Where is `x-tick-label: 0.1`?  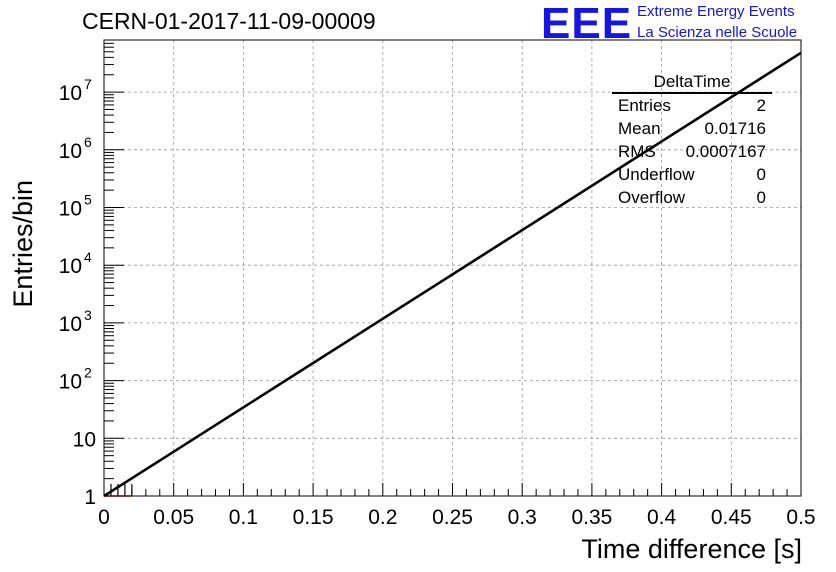
x-tick-label: 0.1 is located at coordinates (243, 517).